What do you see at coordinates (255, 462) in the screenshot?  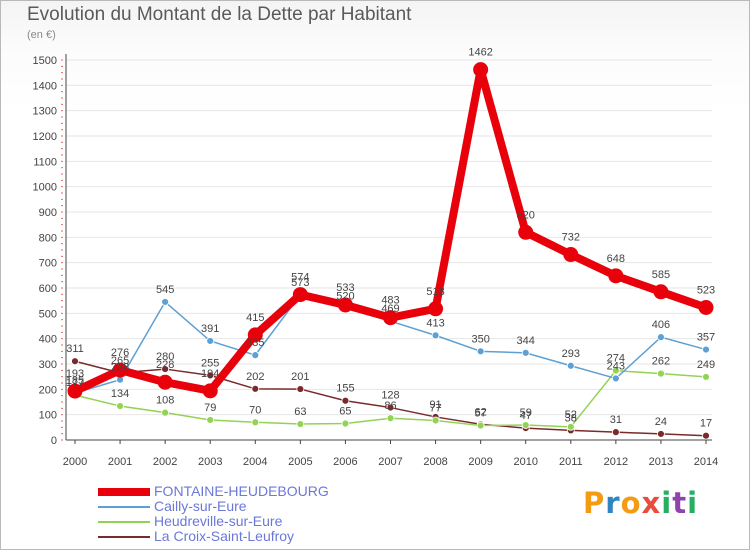 I see `x-tick-label: 2004` at bounding box center [255, 462].